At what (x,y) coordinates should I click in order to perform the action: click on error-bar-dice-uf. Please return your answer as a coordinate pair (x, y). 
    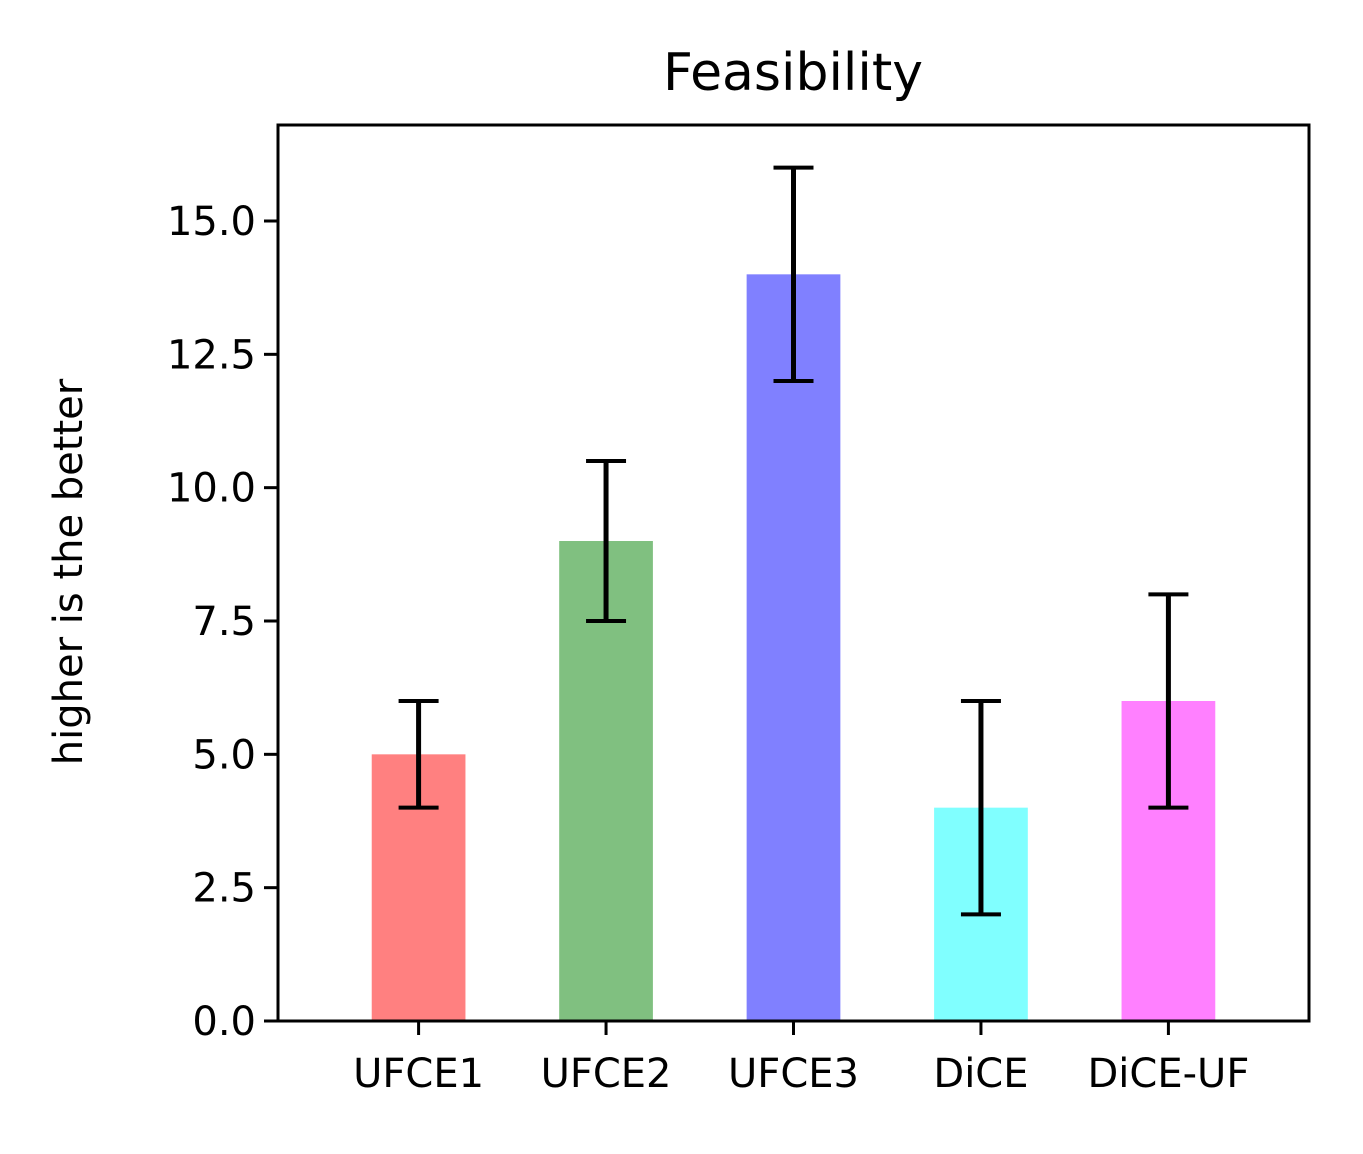
    Looking at the image, I should click on (1168, 701).